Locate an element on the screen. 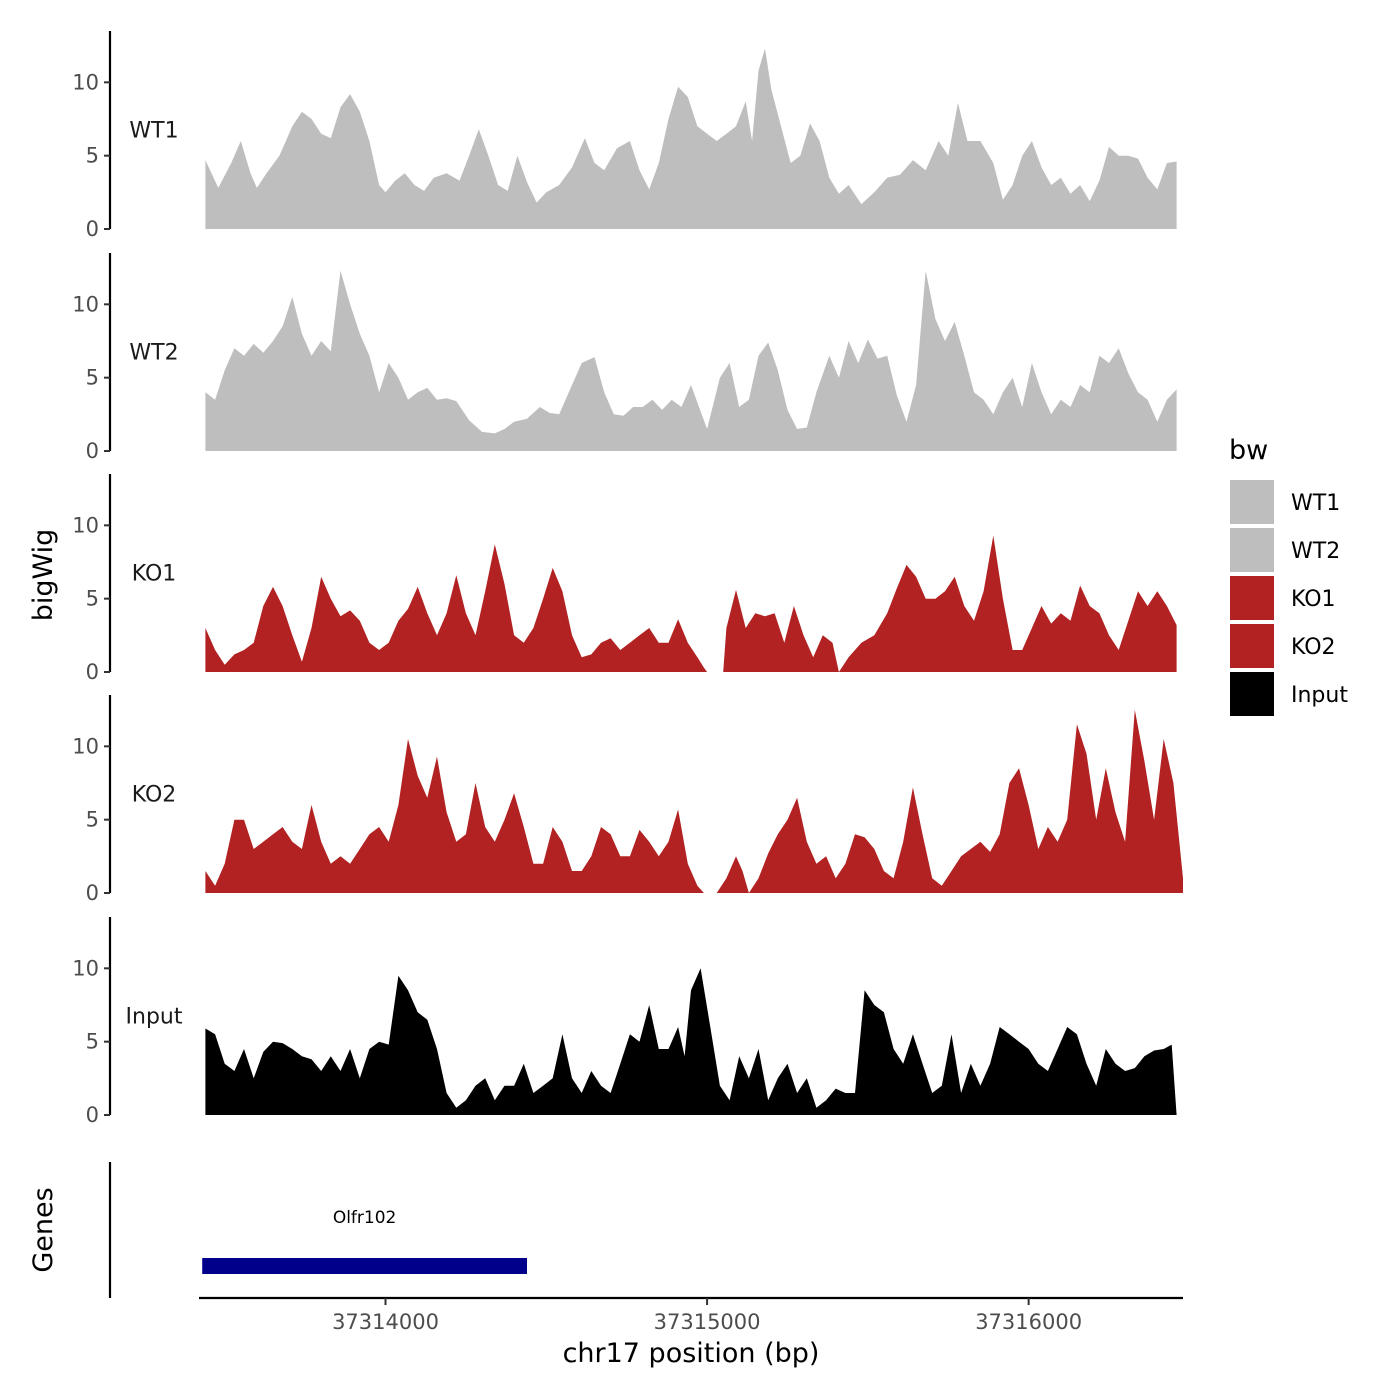  legend-label: WT1 is located at coordinates (1315, 503).